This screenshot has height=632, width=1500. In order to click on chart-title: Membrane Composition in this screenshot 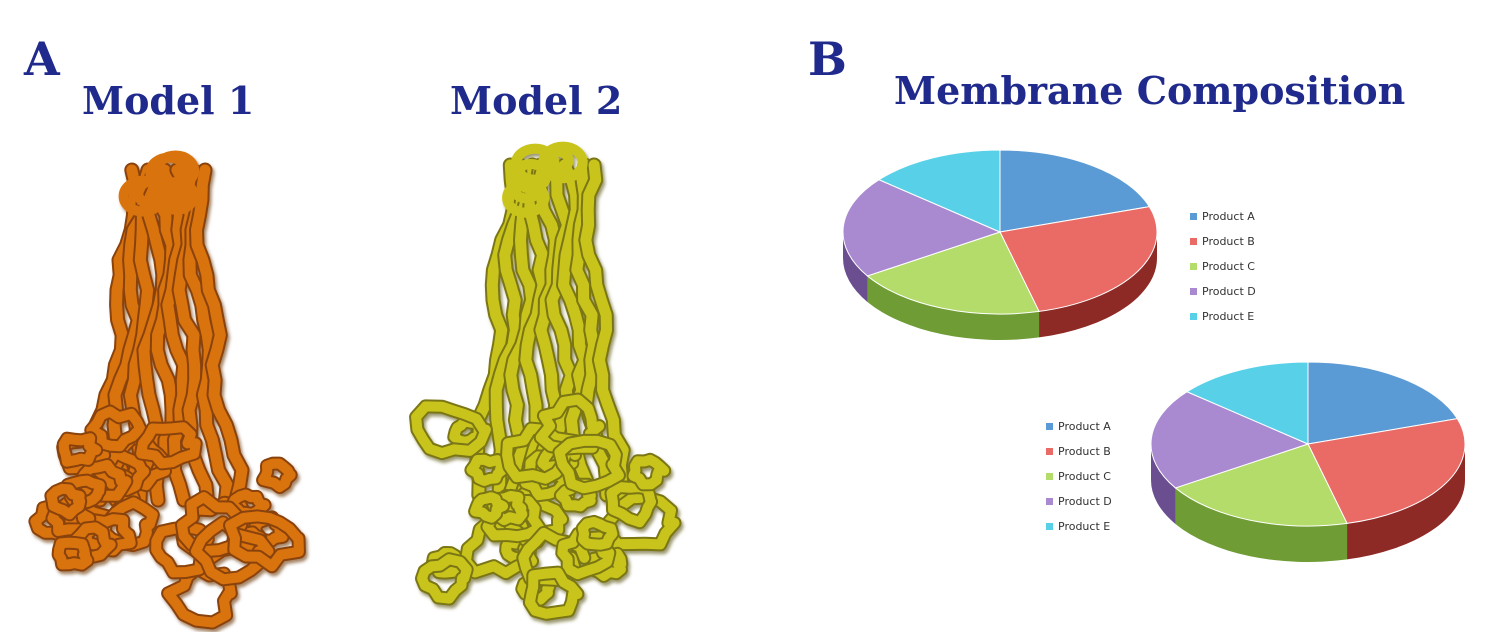, I will do `click(1150, 90)`.